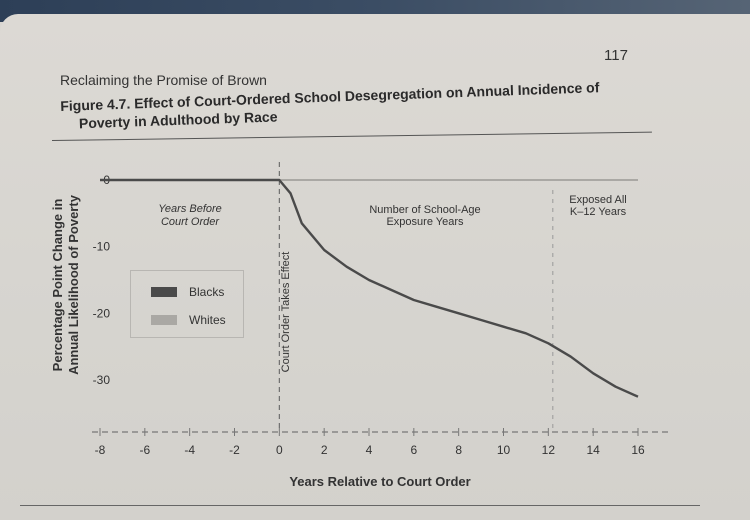 The image size is (750, 520). What do you see at coordinates (616, 55) in the screenshot?
I see `page-number: 117` at bounding box center [616, 55].